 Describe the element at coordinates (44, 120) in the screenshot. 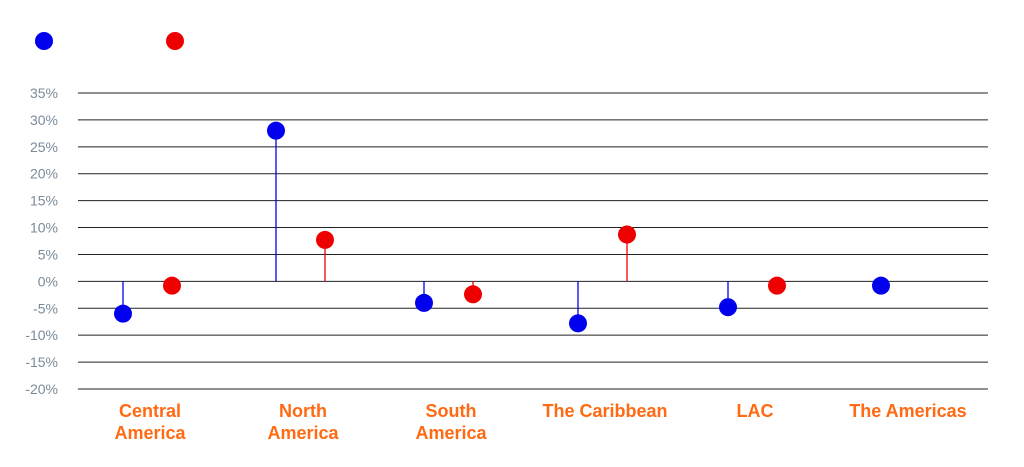

I see `y-tick-label: 30%` at that location.